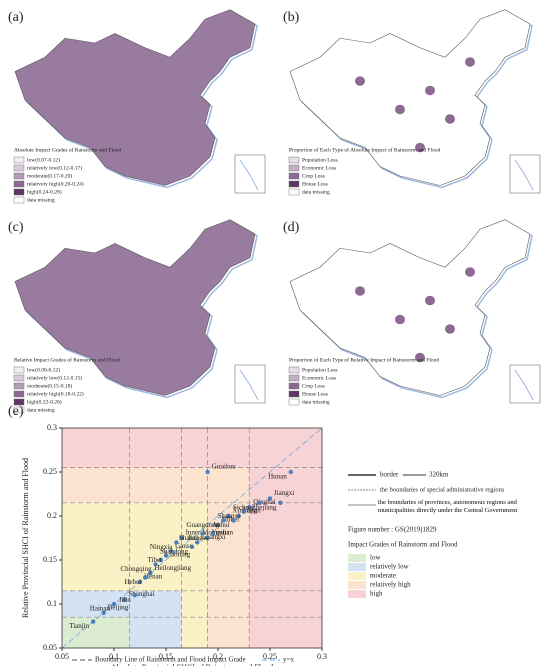 The height and width of the screenshot is (666, 550). I want to click on point-label: Tianjin, so click(79, 626).